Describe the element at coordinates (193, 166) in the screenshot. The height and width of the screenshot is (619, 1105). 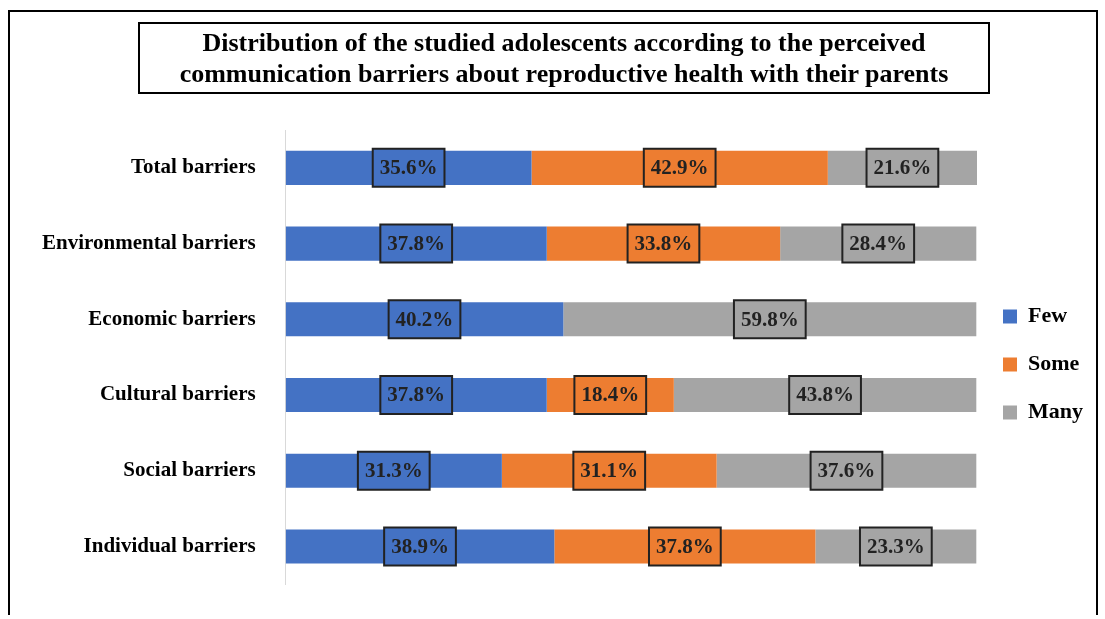
I see `y-tick-label: Total barriers` at that location.